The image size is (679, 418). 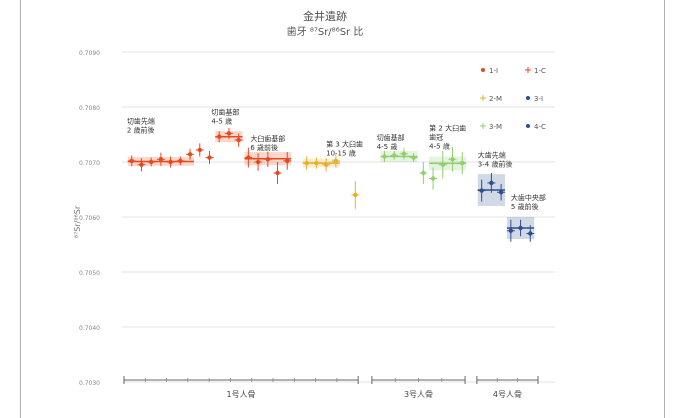 What do you see at coordinates (540, 127) in the screenshot?
I see `legend-label-5: 4-C` at bounding box center [540, 127].